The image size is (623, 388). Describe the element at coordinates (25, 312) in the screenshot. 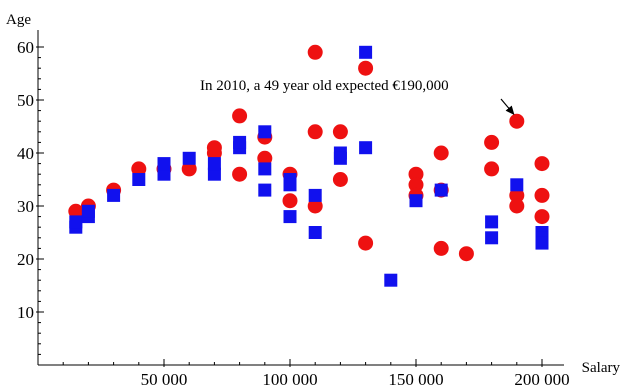

I see `y-tick-label: 10` at that location.